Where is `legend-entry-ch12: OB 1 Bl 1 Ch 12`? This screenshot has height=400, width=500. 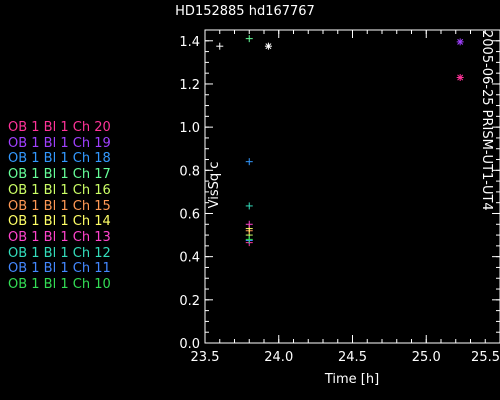 legend-entry-ch12: OB 1 Bl 1 Ch 12 is located at coordinates (59, 253).